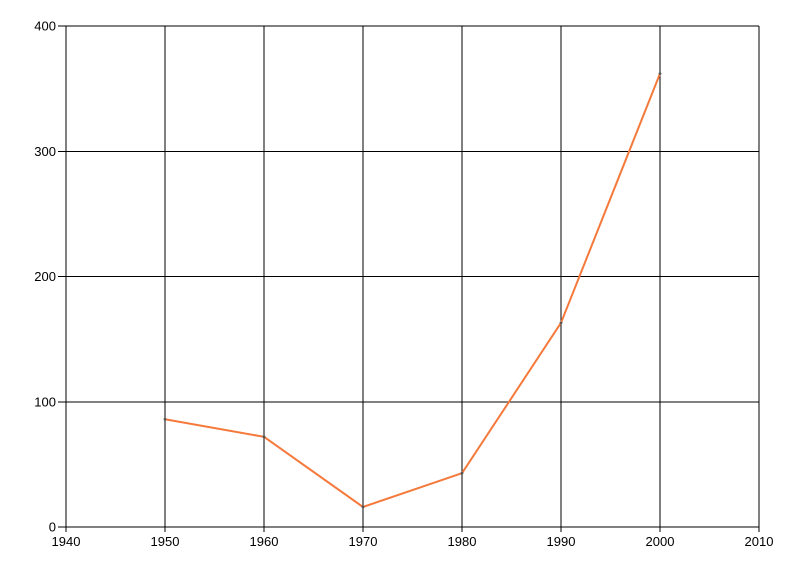 The width and height of the screenshot is (800, 581). What do you see at coordinates (45, 276) in the screenshot?
I see `y-tick-label: 200` at bounding box center [45, 276].